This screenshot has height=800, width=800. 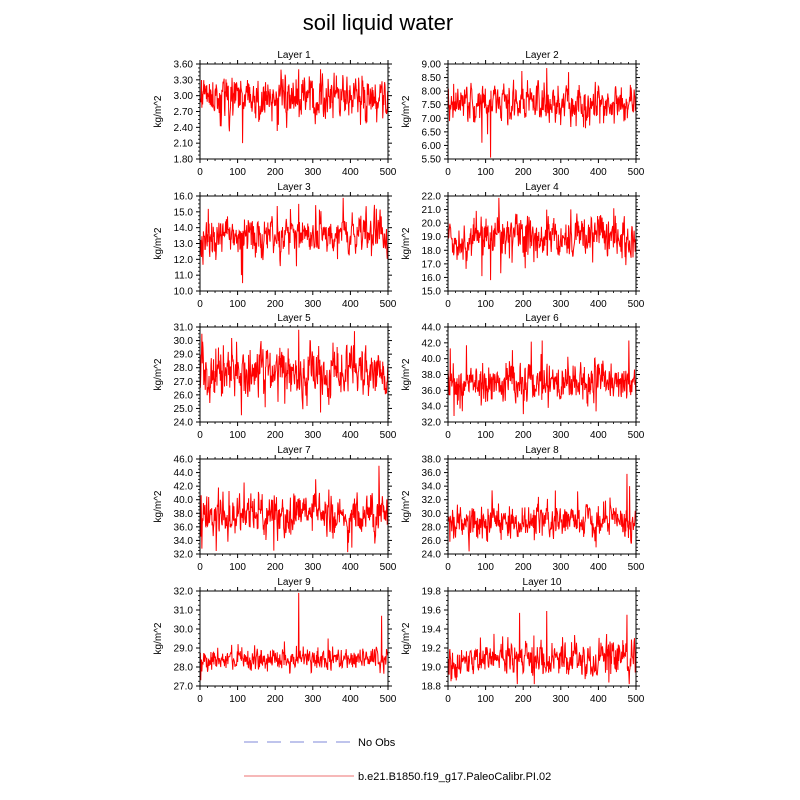 I want to click on panel-title: Layer 7, so click(x=294, y=450).